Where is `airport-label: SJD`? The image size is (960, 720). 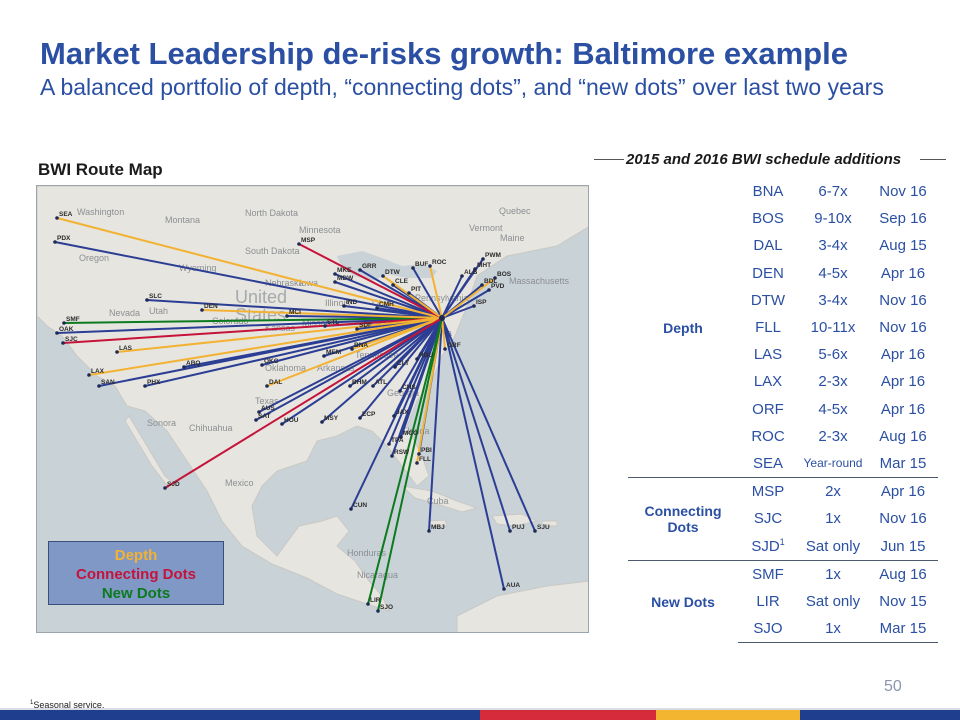
airport-label: SJD is located at coordinates (173, 484).